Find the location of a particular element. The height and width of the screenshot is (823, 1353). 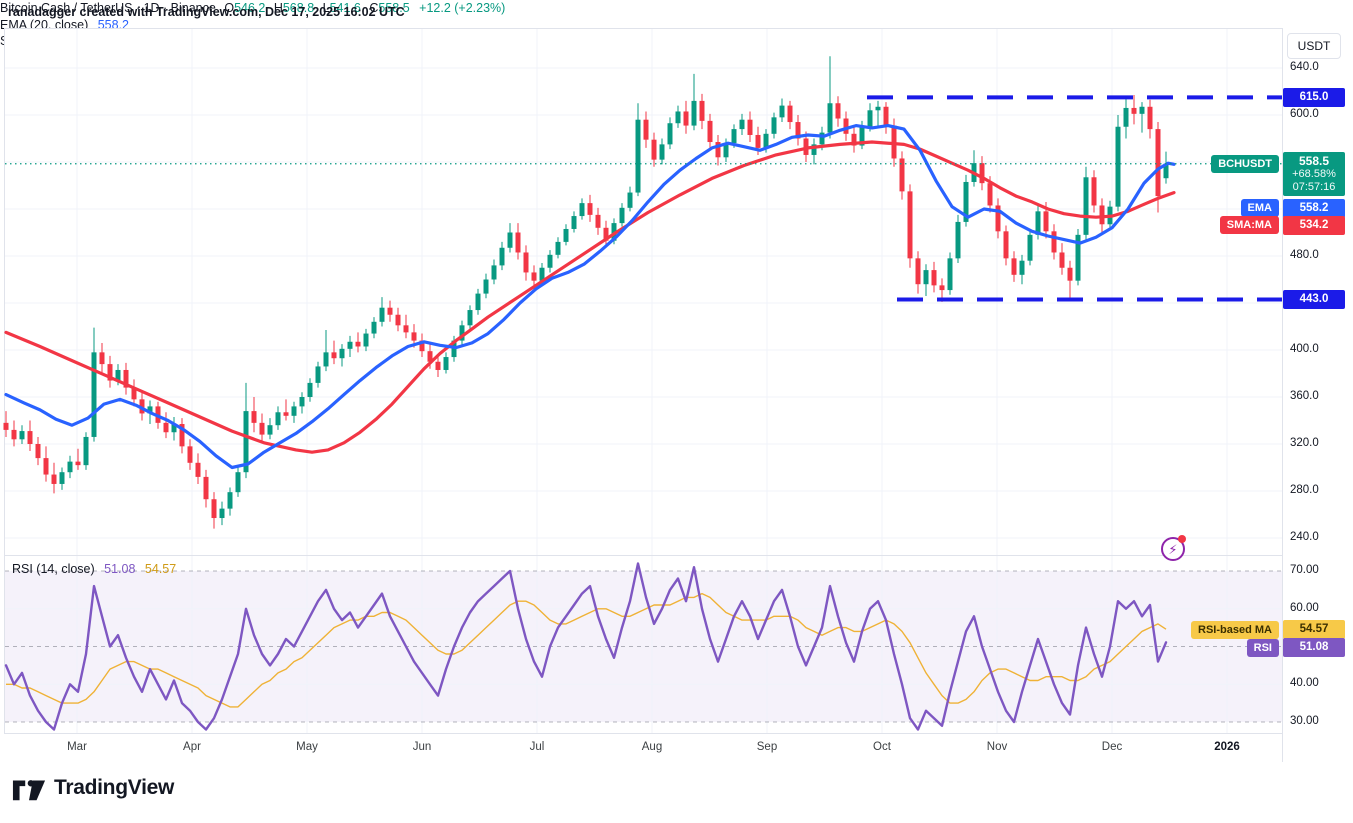

quick-trade-lightning-button: ⚡ is located at coordinates (1173, 548).